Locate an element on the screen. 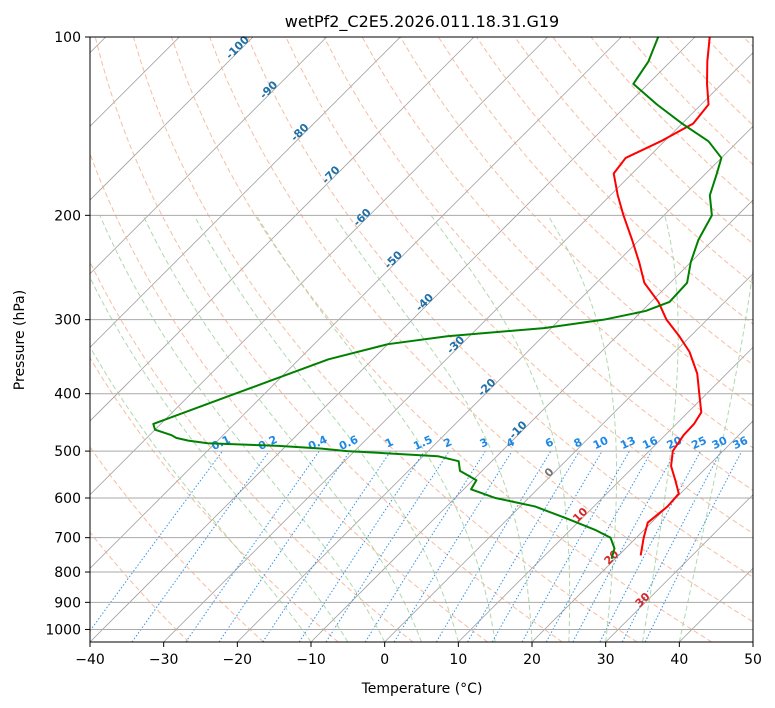 Image resolution: width=775 pixels, height=708 pixels. x-tick-label: −30 is located at coordinates (164, 660).